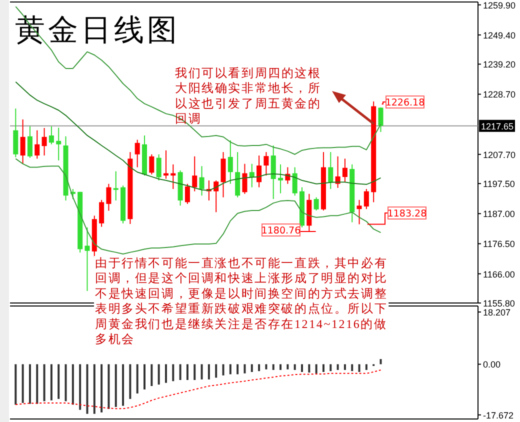 The width and height of the screenshot is (520, 422). What do you see at coordinates (497, 126) in the screenshot?
I see `ref-line-label: 1217.65` at bounding box center [497, 126].